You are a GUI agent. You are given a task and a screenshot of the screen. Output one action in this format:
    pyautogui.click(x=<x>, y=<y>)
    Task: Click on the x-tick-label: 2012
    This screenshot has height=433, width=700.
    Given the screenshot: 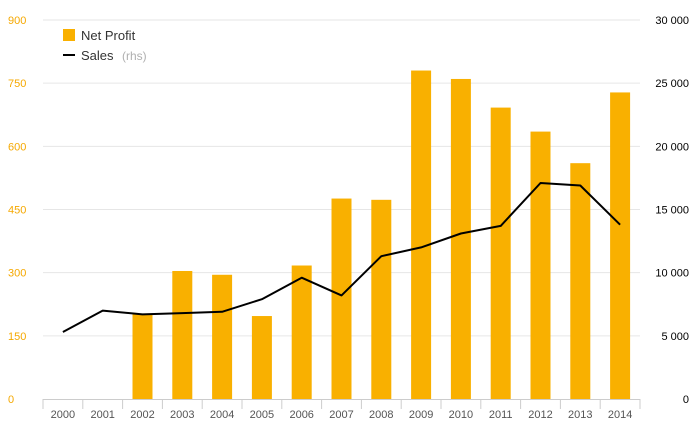 What is the action you would take?
    pyautogui.click(x=540, y=415)
    